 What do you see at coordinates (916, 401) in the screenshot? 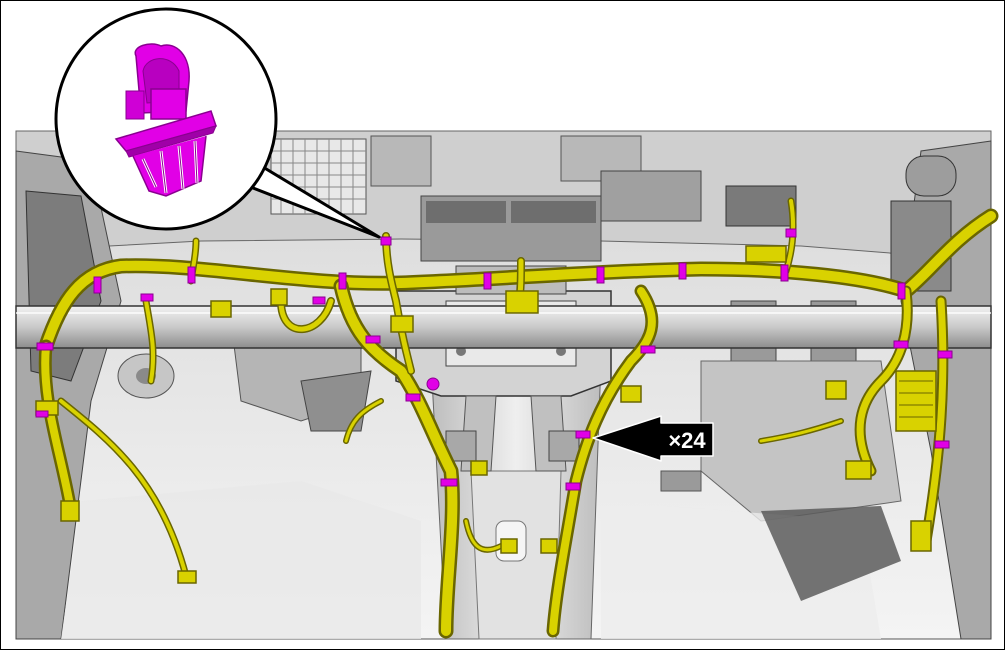
I see `fuse-block` at bounding box center [916, 401].